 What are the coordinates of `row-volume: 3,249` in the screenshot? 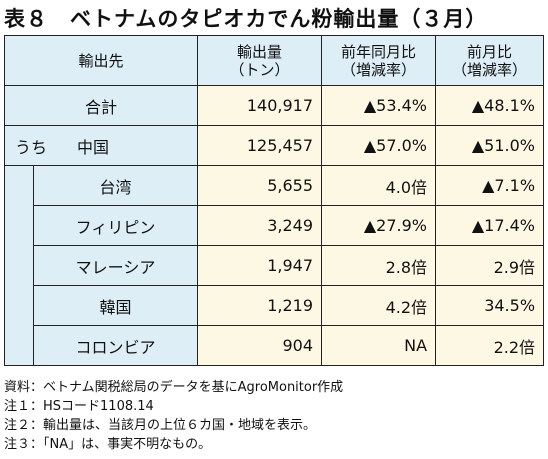 It's located at (260, 225).